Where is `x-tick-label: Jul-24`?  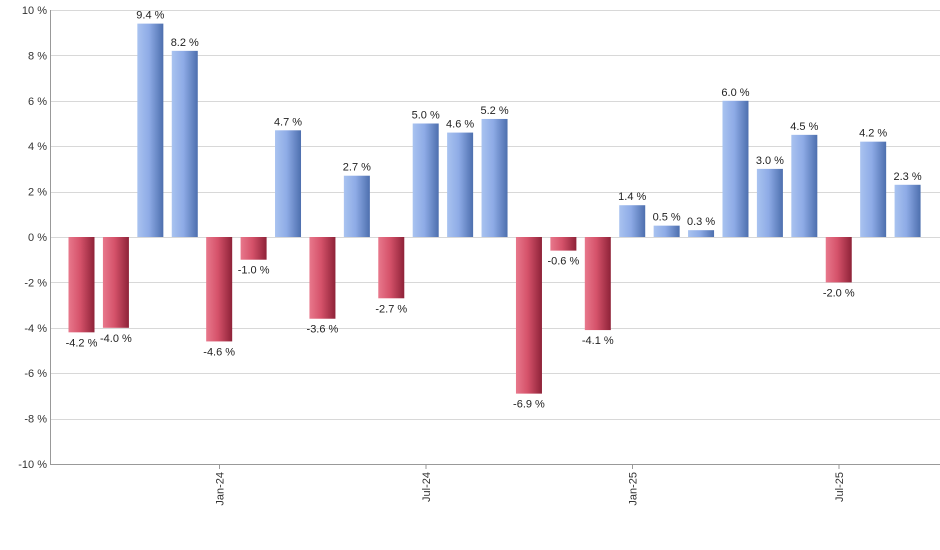
x-tick-label: Jul-24 is located at coordinates (427, 487).